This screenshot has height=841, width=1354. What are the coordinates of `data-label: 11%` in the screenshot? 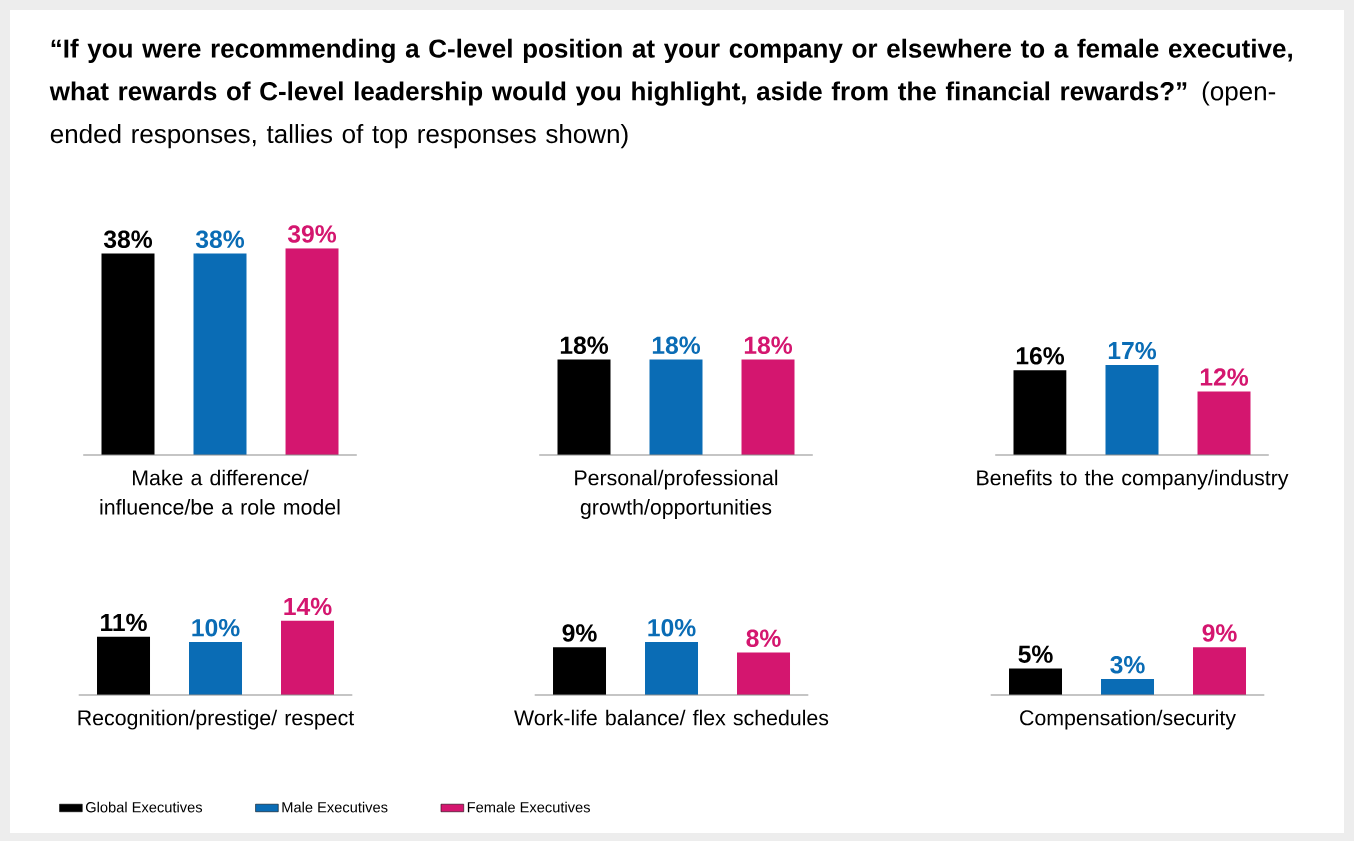 It's located at (124, 622).